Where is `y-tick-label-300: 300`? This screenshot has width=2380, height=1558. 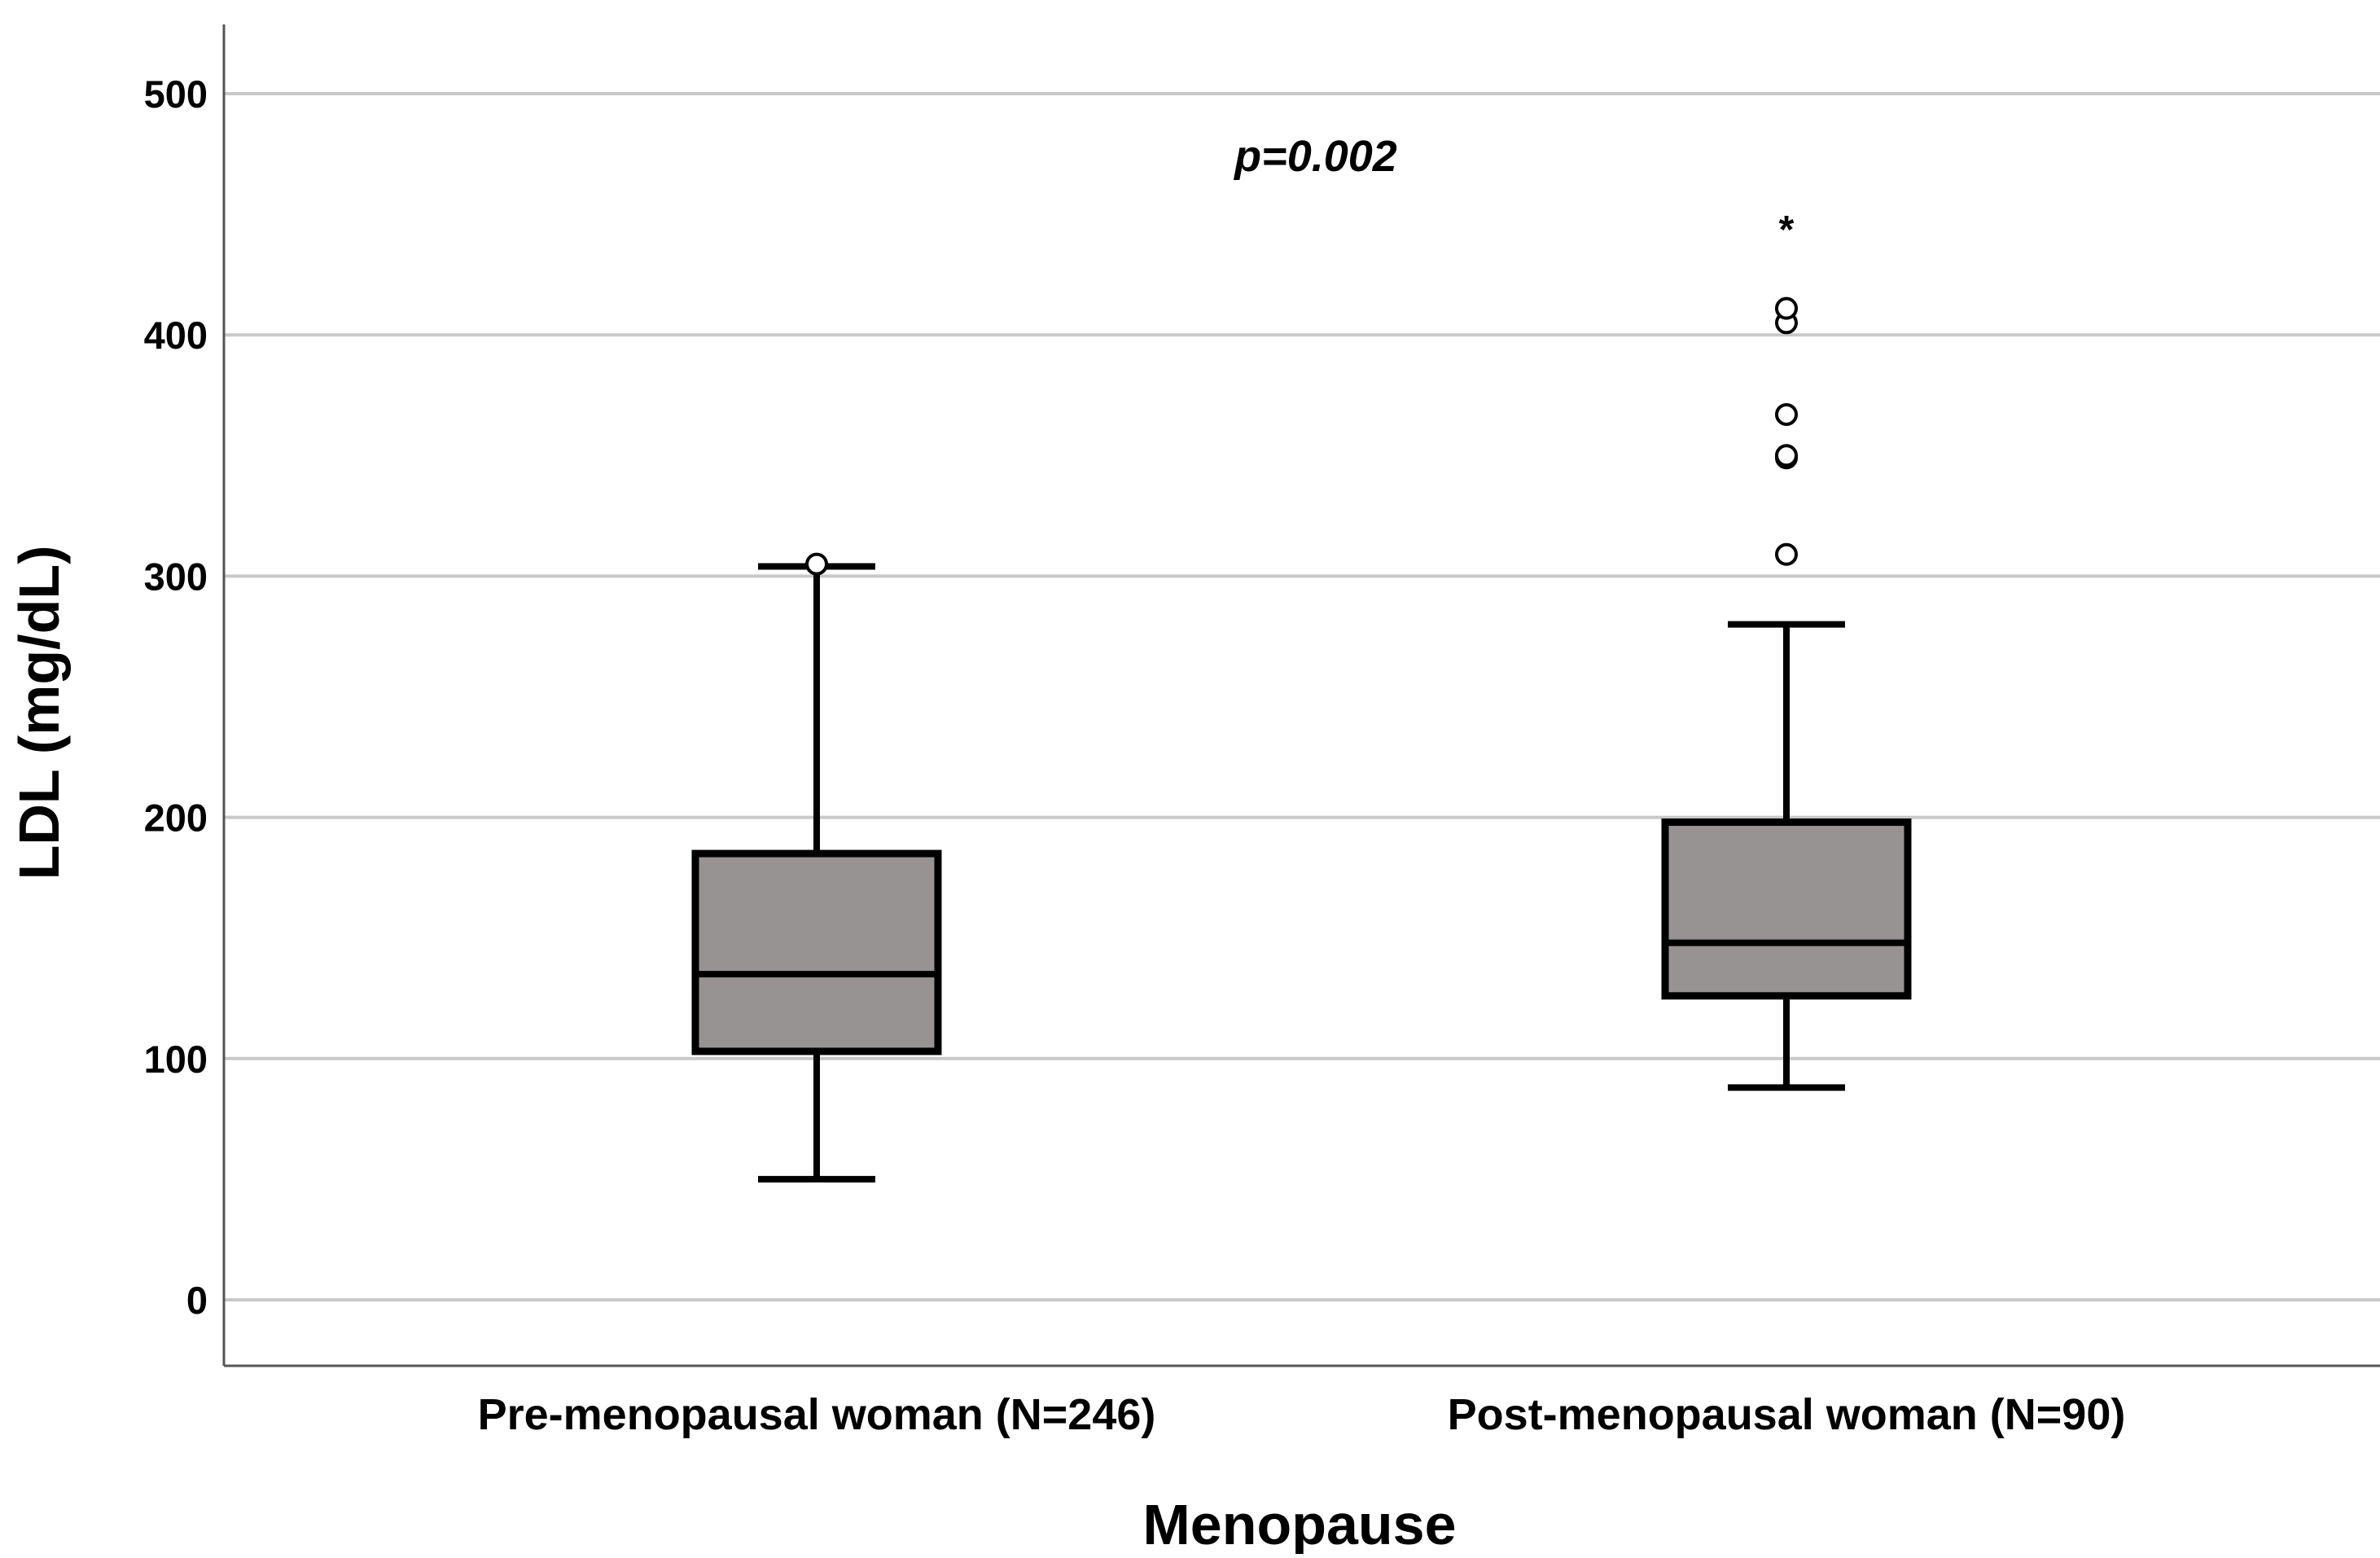
y-tick-label-300: 300 is located at coordinates (176, 576).